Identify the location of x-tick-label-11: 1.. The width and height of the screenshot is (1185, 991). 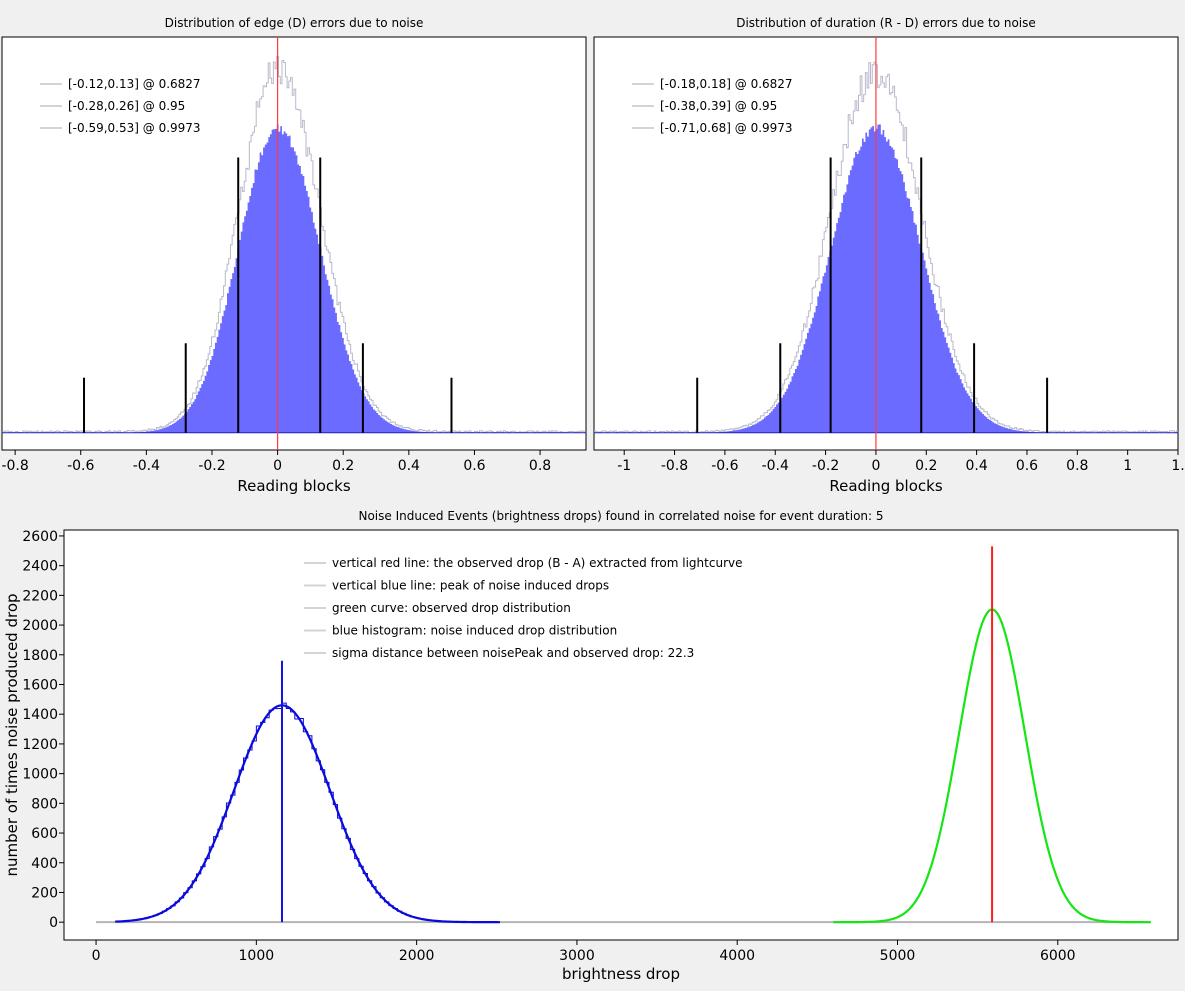
(1177, 466).